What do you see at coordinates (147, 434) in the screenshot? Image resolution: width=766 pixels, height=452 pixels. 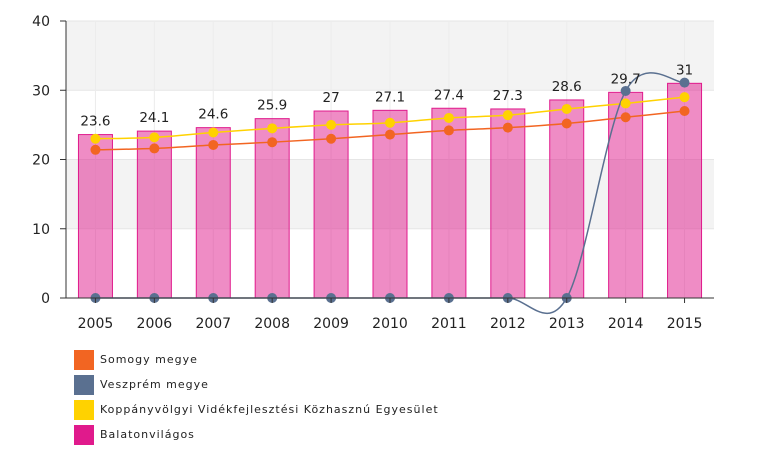 I see `legend-label: Balatonvilágos` at bounding box center [147, 434].